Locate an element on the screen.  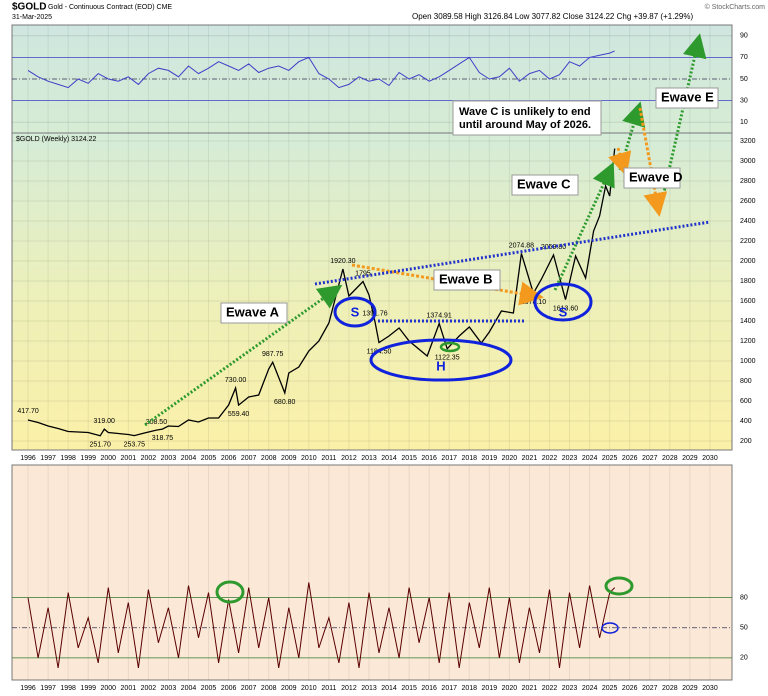
y-tick-label: 2000 is located at coordinates (748, 261).